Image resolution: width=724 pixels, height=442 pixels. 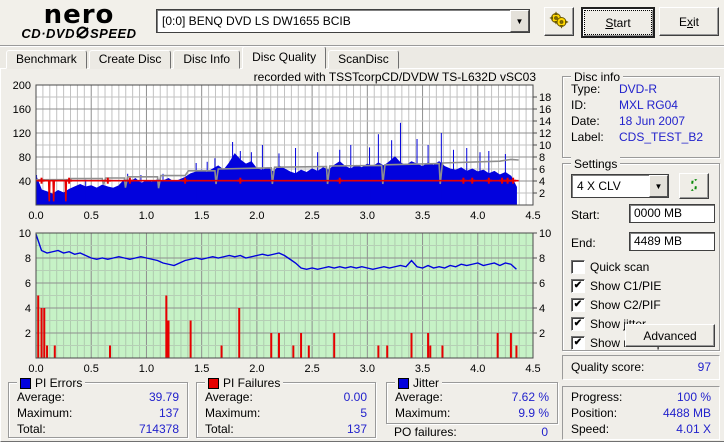 I want to click on app-logo: nero CD·DVD SPEED, so click(x=79, y=22).